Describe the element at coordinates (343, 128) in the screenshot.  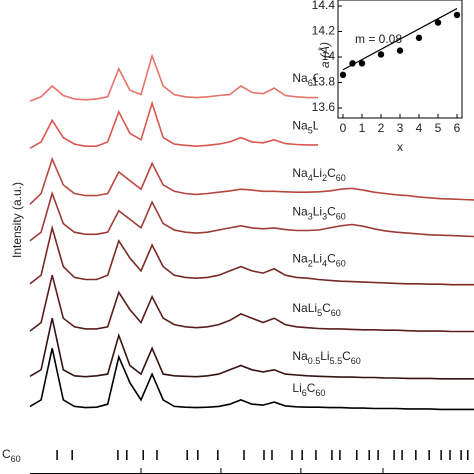
I see `x-tick-label: 0` at that location.